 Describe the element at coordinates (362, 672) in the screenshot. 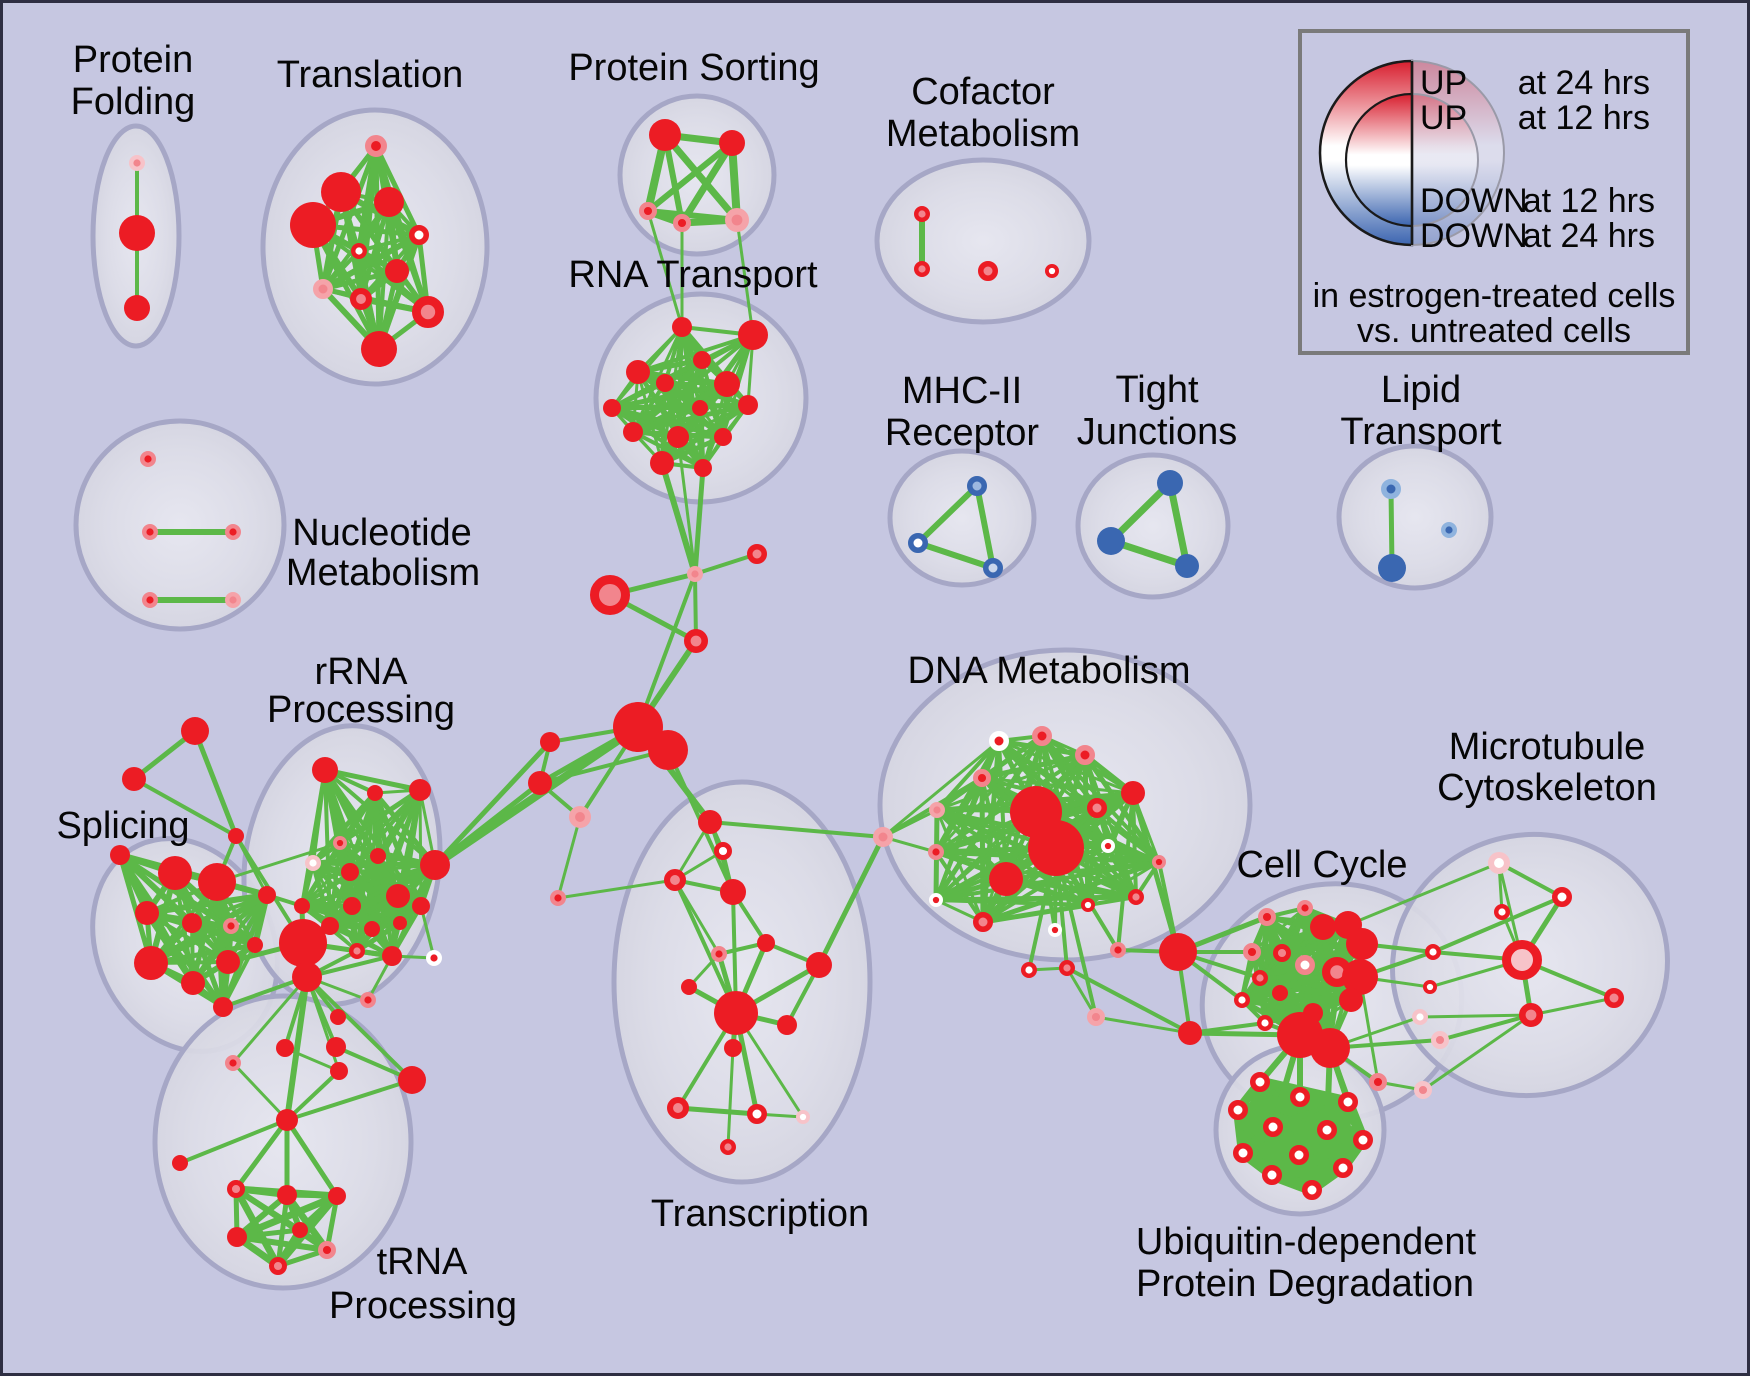

I see `cluster-label-rrna: rRNA` at that location.